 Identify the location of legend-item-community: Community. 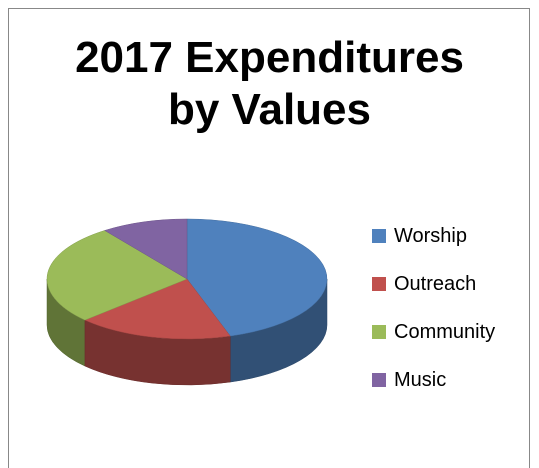
(433, 332).